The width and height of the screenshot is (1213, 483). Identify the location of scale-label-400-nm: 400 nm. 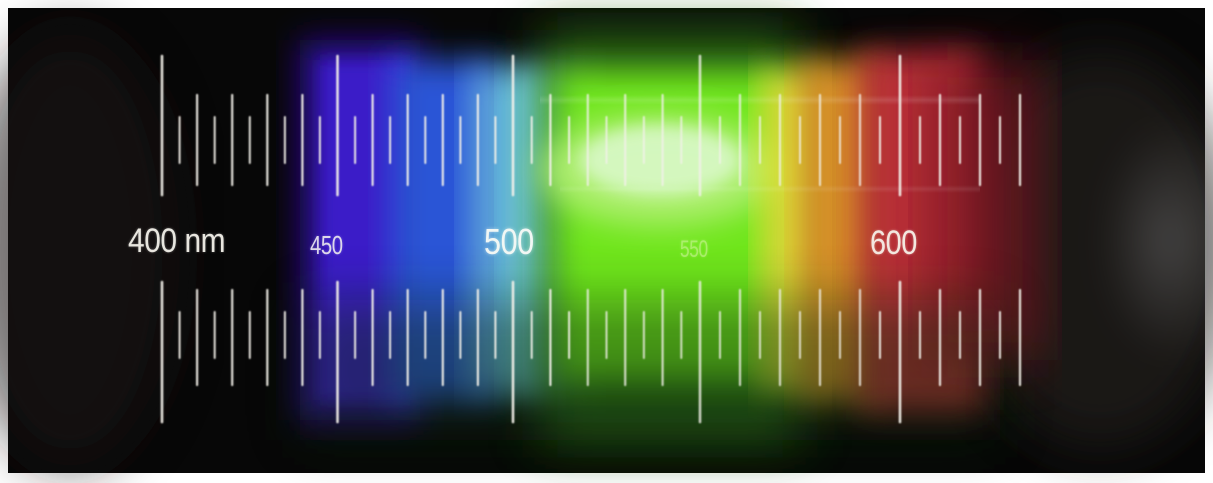
(177, 241).